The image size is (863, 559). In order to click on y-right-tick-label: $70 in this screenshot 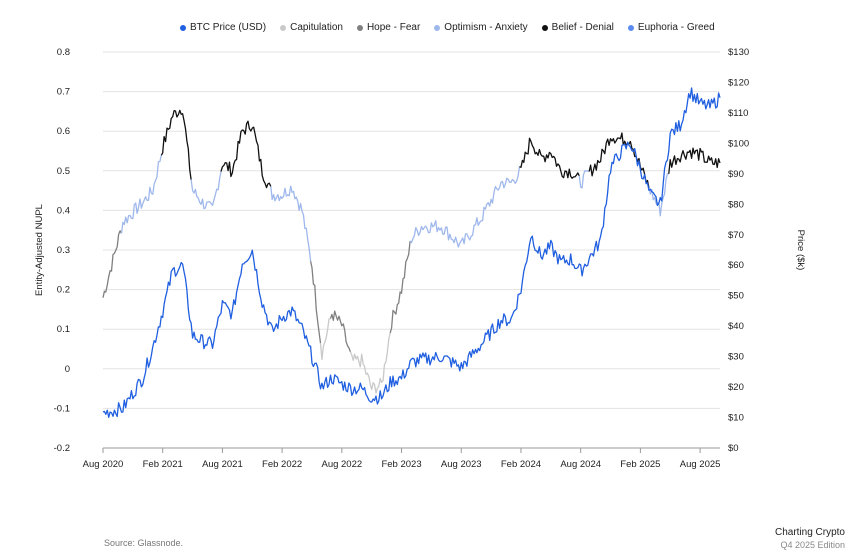, I will do `click(736, 235)`.